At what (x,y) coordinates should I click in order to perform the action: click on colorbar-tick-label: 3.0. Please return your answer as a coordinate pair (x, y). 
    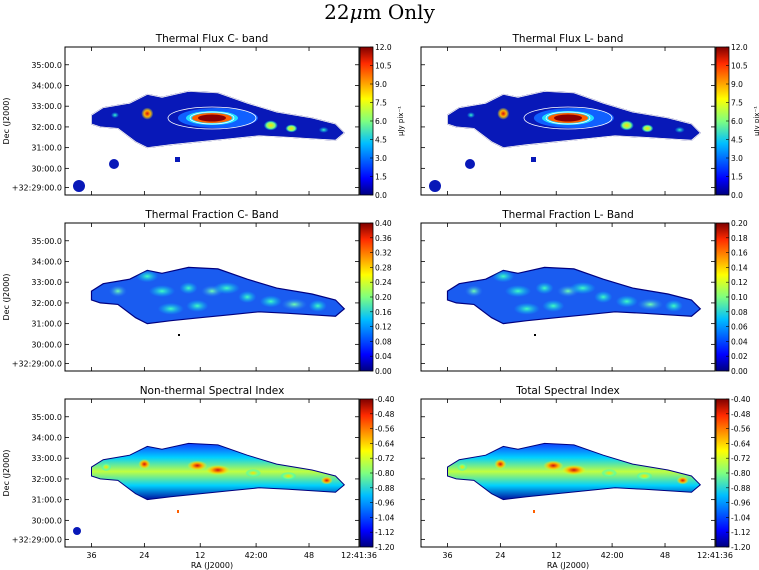
    Looking at the image, I should click on (737, 158).